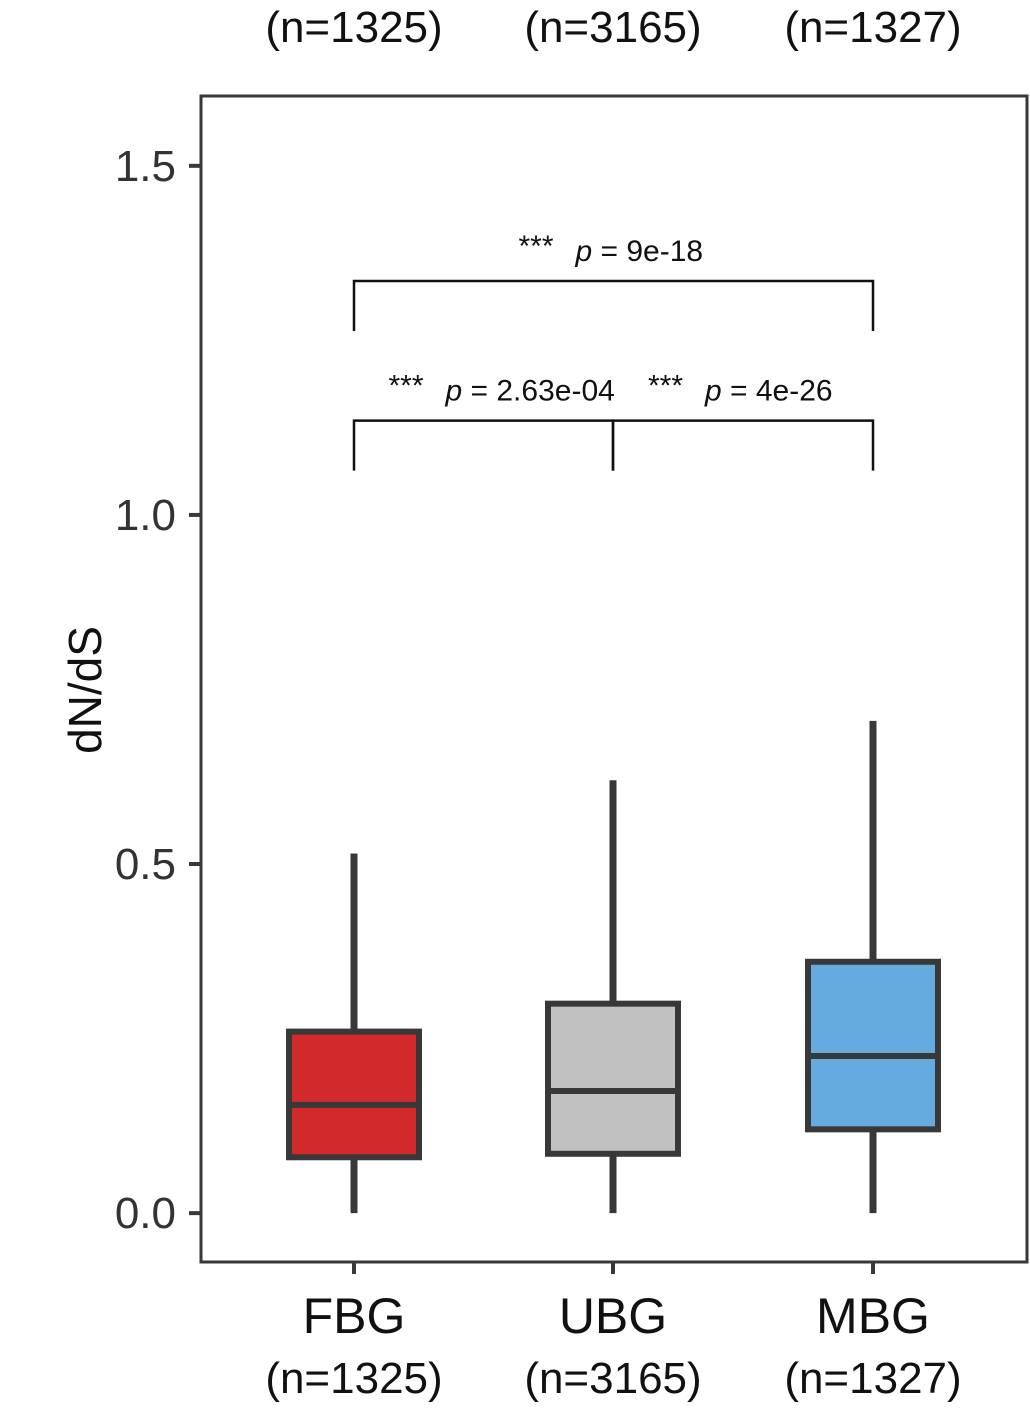  I want to click on p-value-label: p = 2.63e-04, so click(530, 391).